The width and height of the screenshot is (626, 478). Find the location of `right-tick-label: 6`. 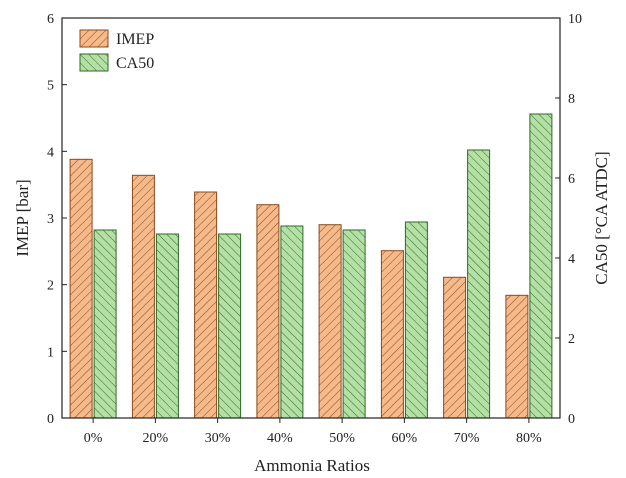

right-tick-label: 6 is located at coordinates (571, 179).